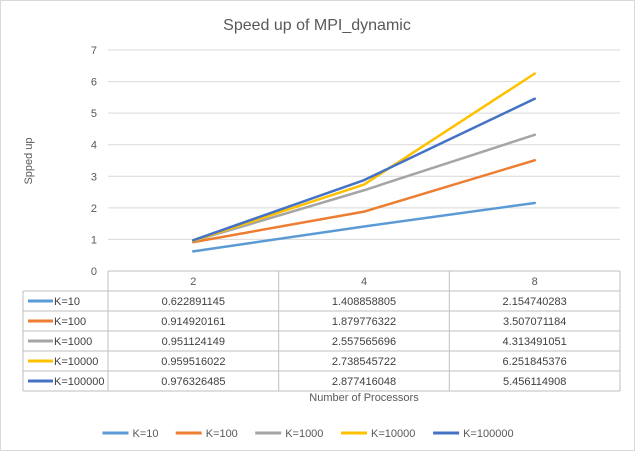 The image size is (635, 451). I want to click on table-cell: 6.251845376, so click(535, 362).